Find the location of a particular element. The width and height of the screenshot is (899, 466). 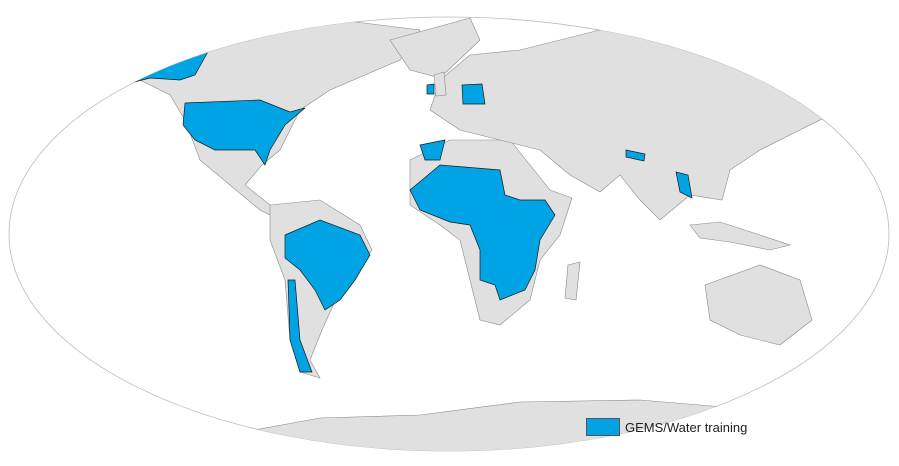

region-sub-saharan-africa is located at coordinates (482, 232).